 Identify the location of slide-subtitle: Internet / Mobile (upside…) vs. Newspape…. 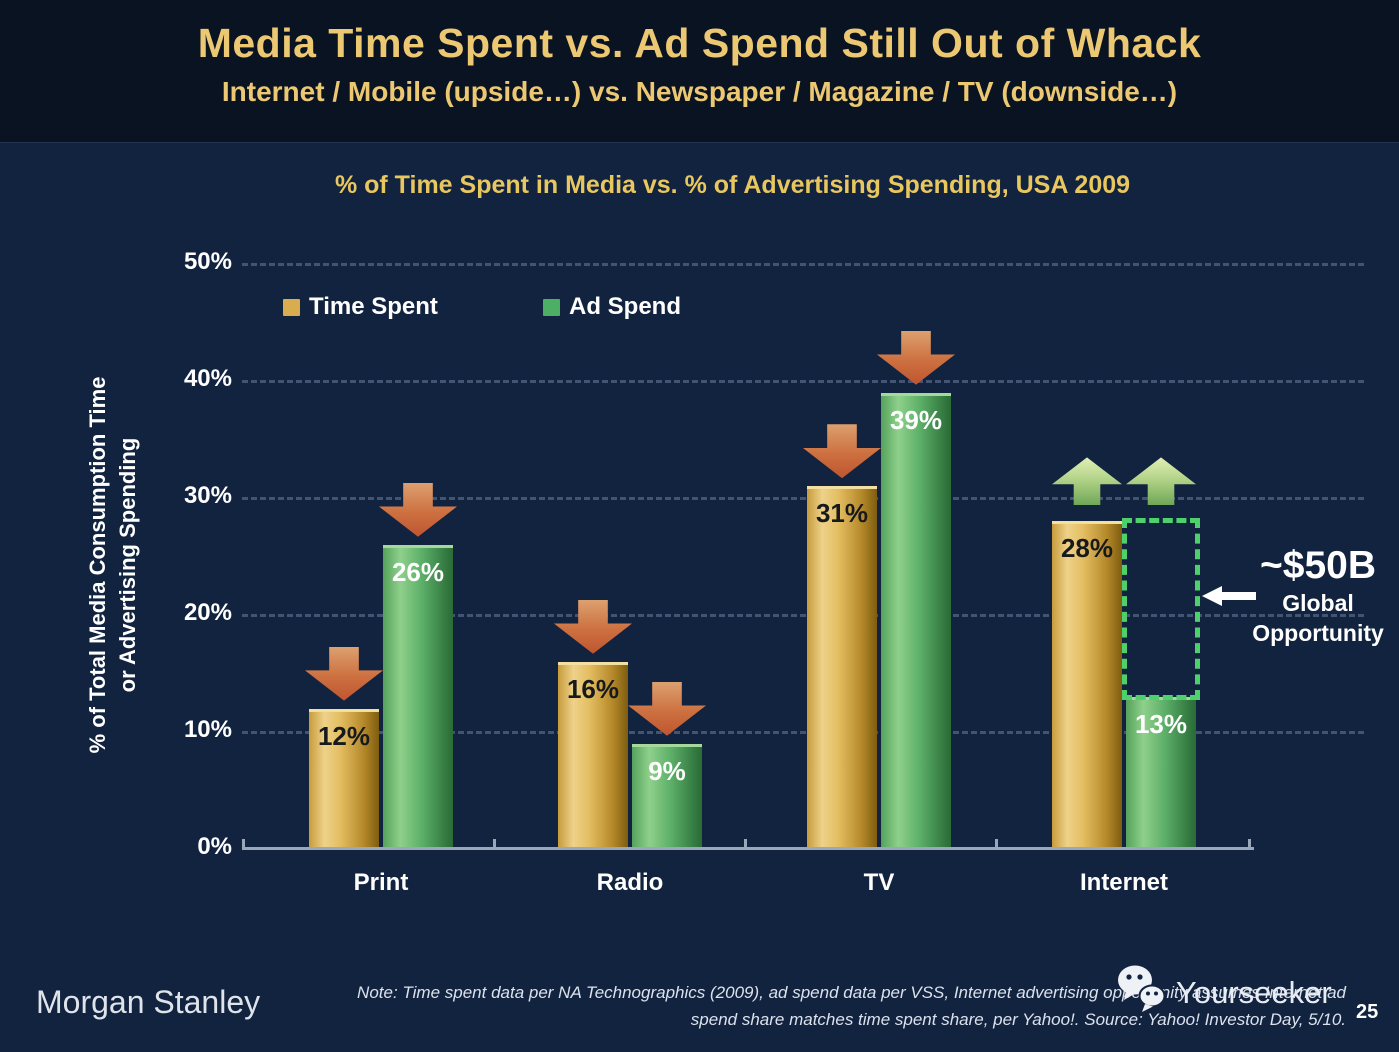
(699, 91).